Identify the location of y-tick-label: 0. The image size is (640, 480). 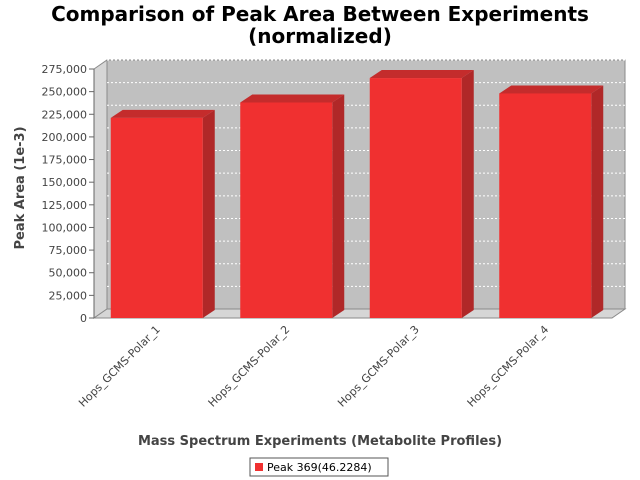
(83, 318).